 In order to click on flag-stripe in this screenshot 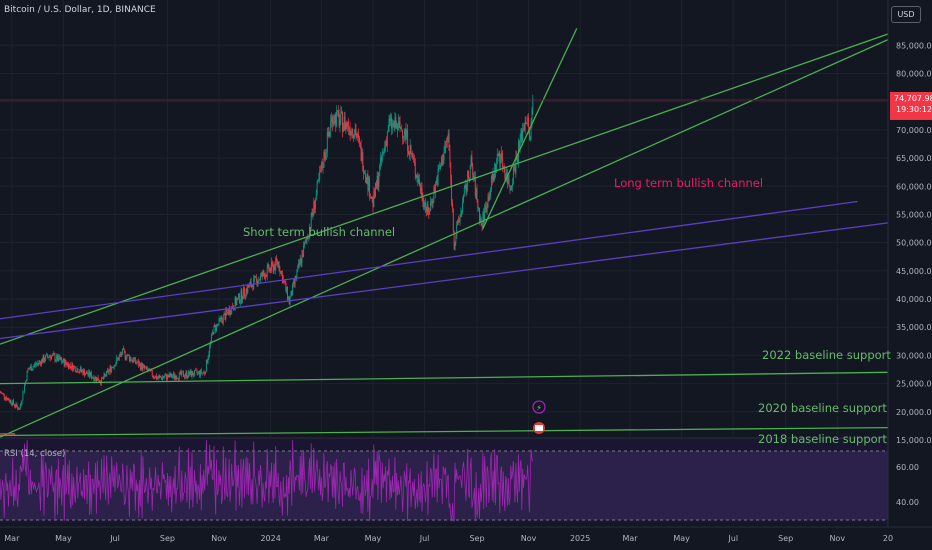, I will do `click(539, 428)`.